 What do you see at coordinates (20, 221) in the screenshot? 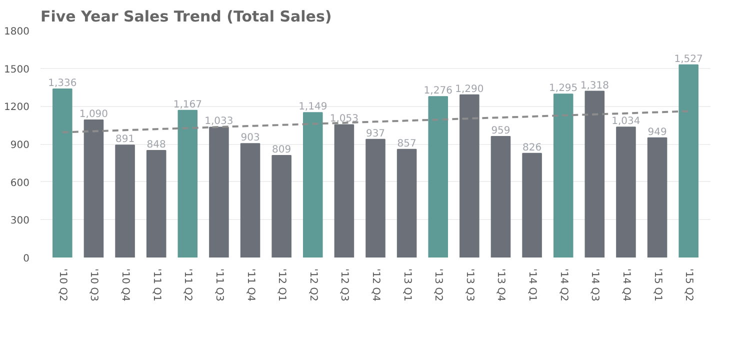
I see `y-tick-label: 300` at bounding box center [20, 221].